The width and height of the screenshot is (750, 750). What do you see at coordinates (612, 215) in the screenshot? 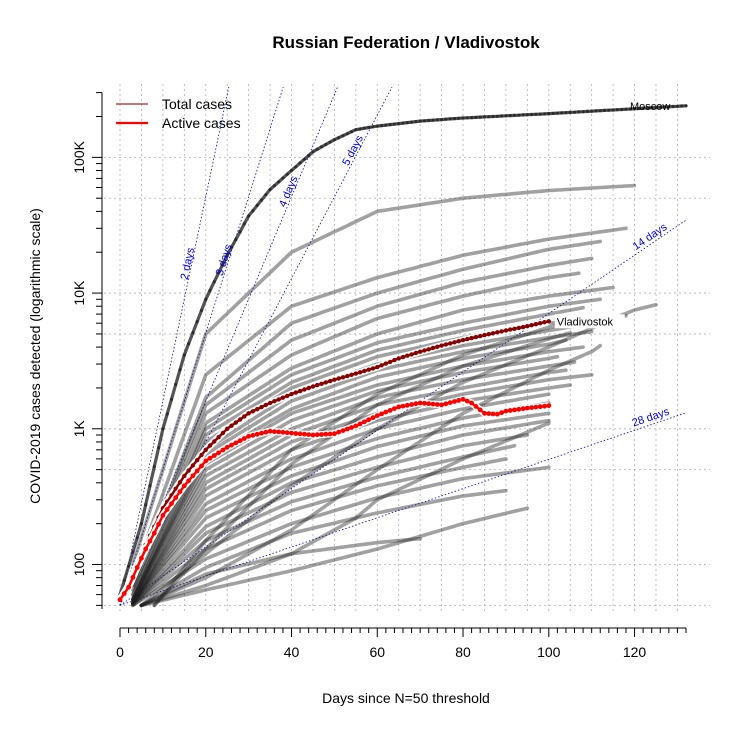
I see `city-labels: Moscow Vladivostok` at bounding box center [612, 215].